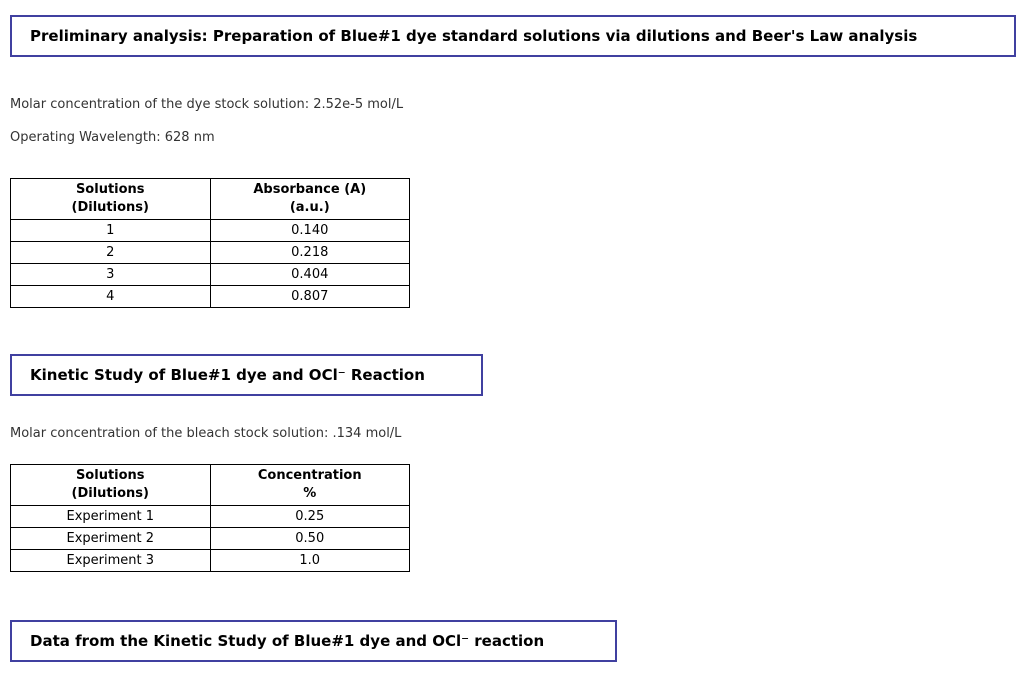 Image resolution: width=1024 pixels, height=685 pixels. I want to click on table-row: 4 0.807, so click(210, 296).